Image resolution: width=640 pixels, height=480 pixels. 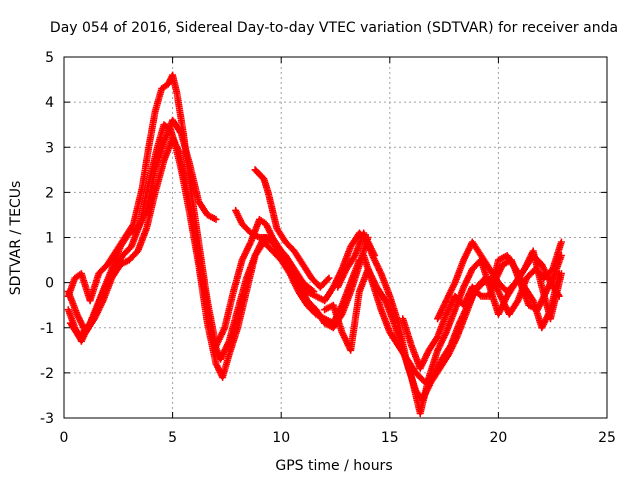 What do you see at coordinates (390, 438) in the screenshot?
I see `x-tick-label: 15` at bounding box center [390, 438].